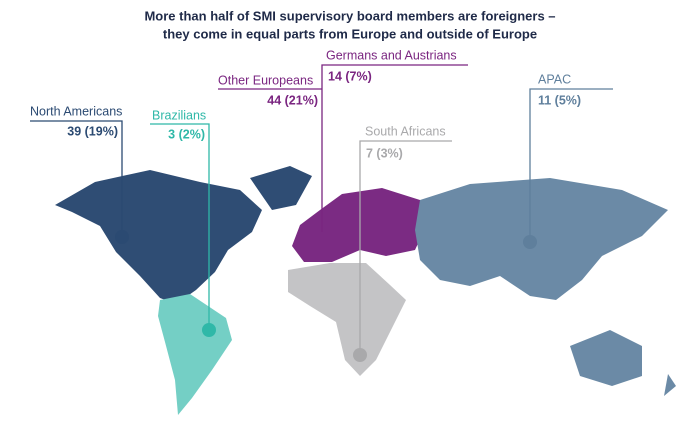 The width and height of the screenshot is (700, 430). Describe the element at coordinates (384, 153) in the screenshot. I see `region-count: 7 (3%)` at that location.